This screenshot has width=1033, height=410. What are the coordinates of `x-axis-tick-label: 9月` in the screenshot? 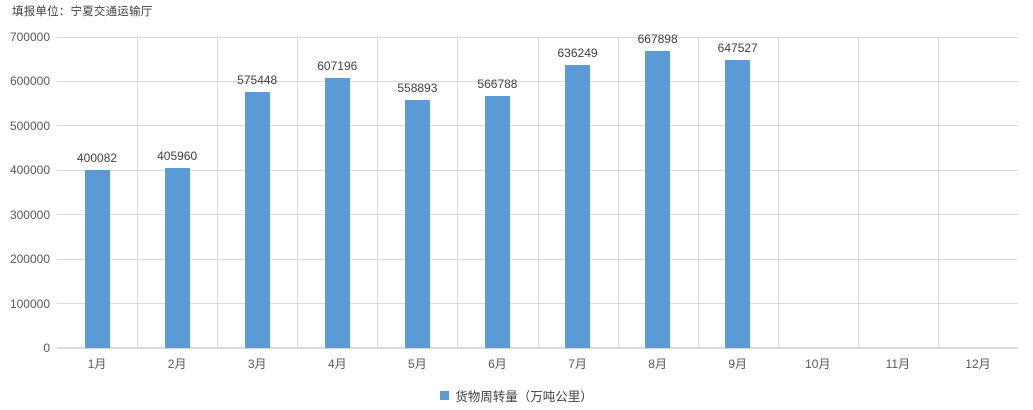 It's located at (738, 364).